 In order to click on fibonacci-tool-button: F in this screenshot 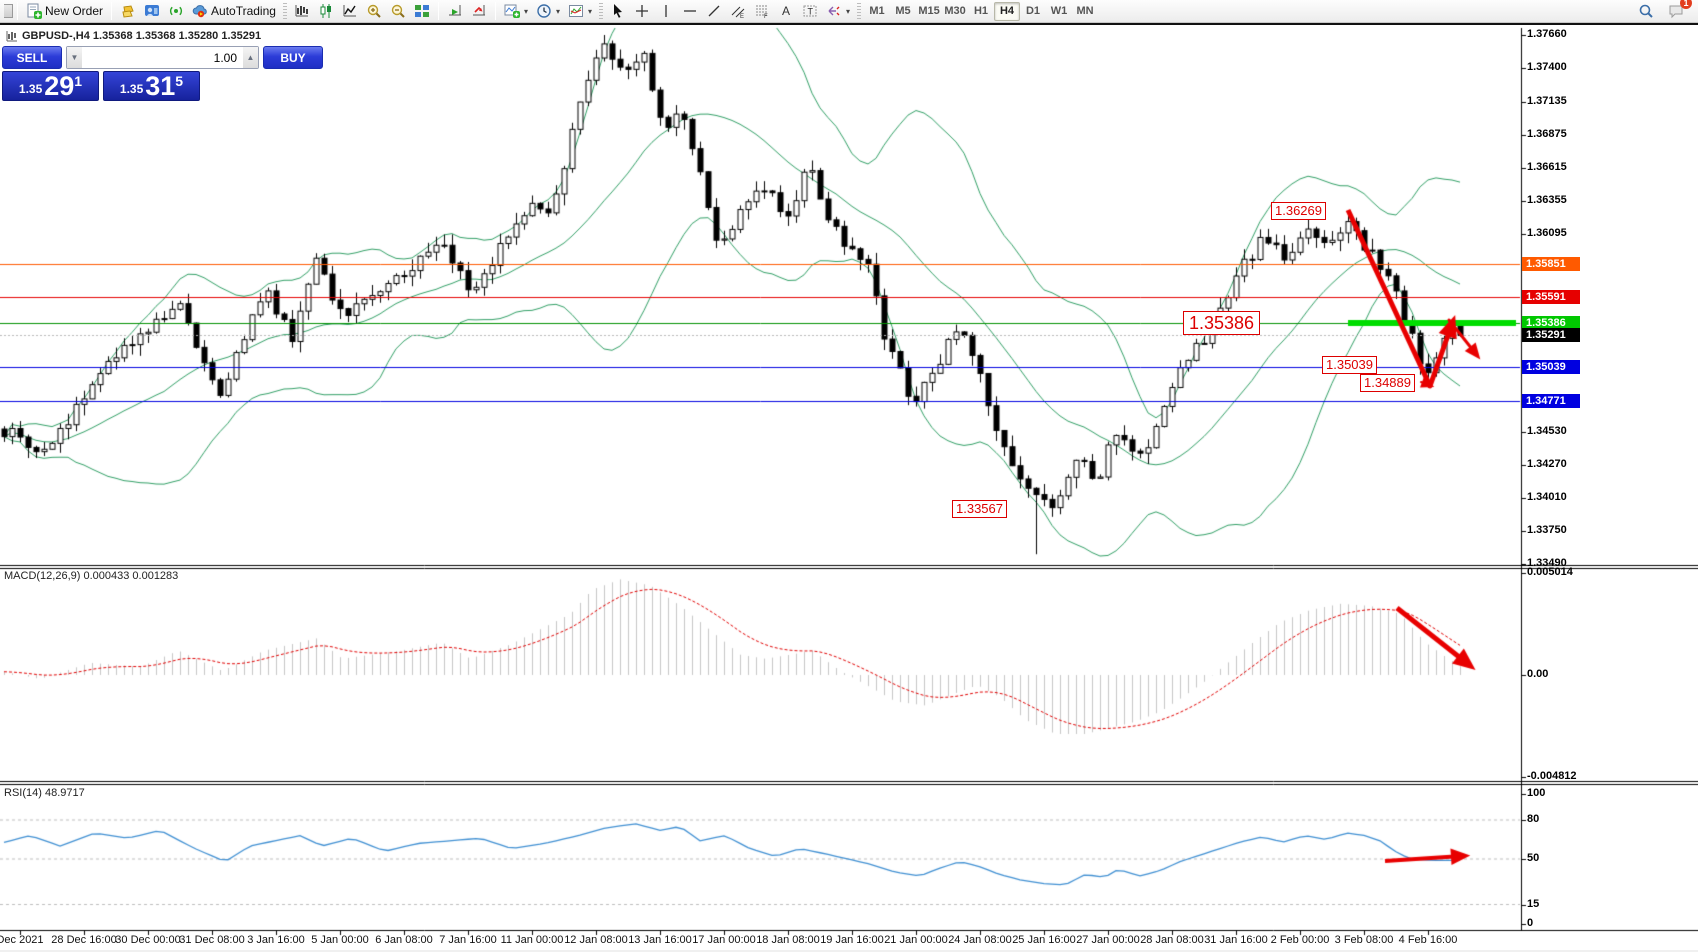, I will do `click(762, 11)`.